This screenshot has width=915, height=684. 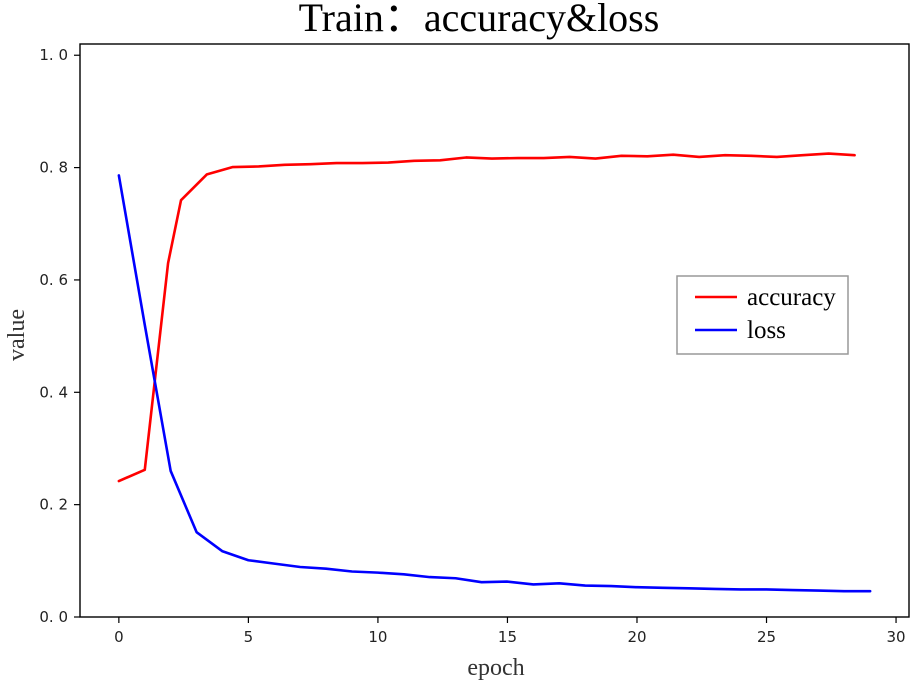 I want to click on y-tick-label: 0. 2, so click(x=53, y=505).